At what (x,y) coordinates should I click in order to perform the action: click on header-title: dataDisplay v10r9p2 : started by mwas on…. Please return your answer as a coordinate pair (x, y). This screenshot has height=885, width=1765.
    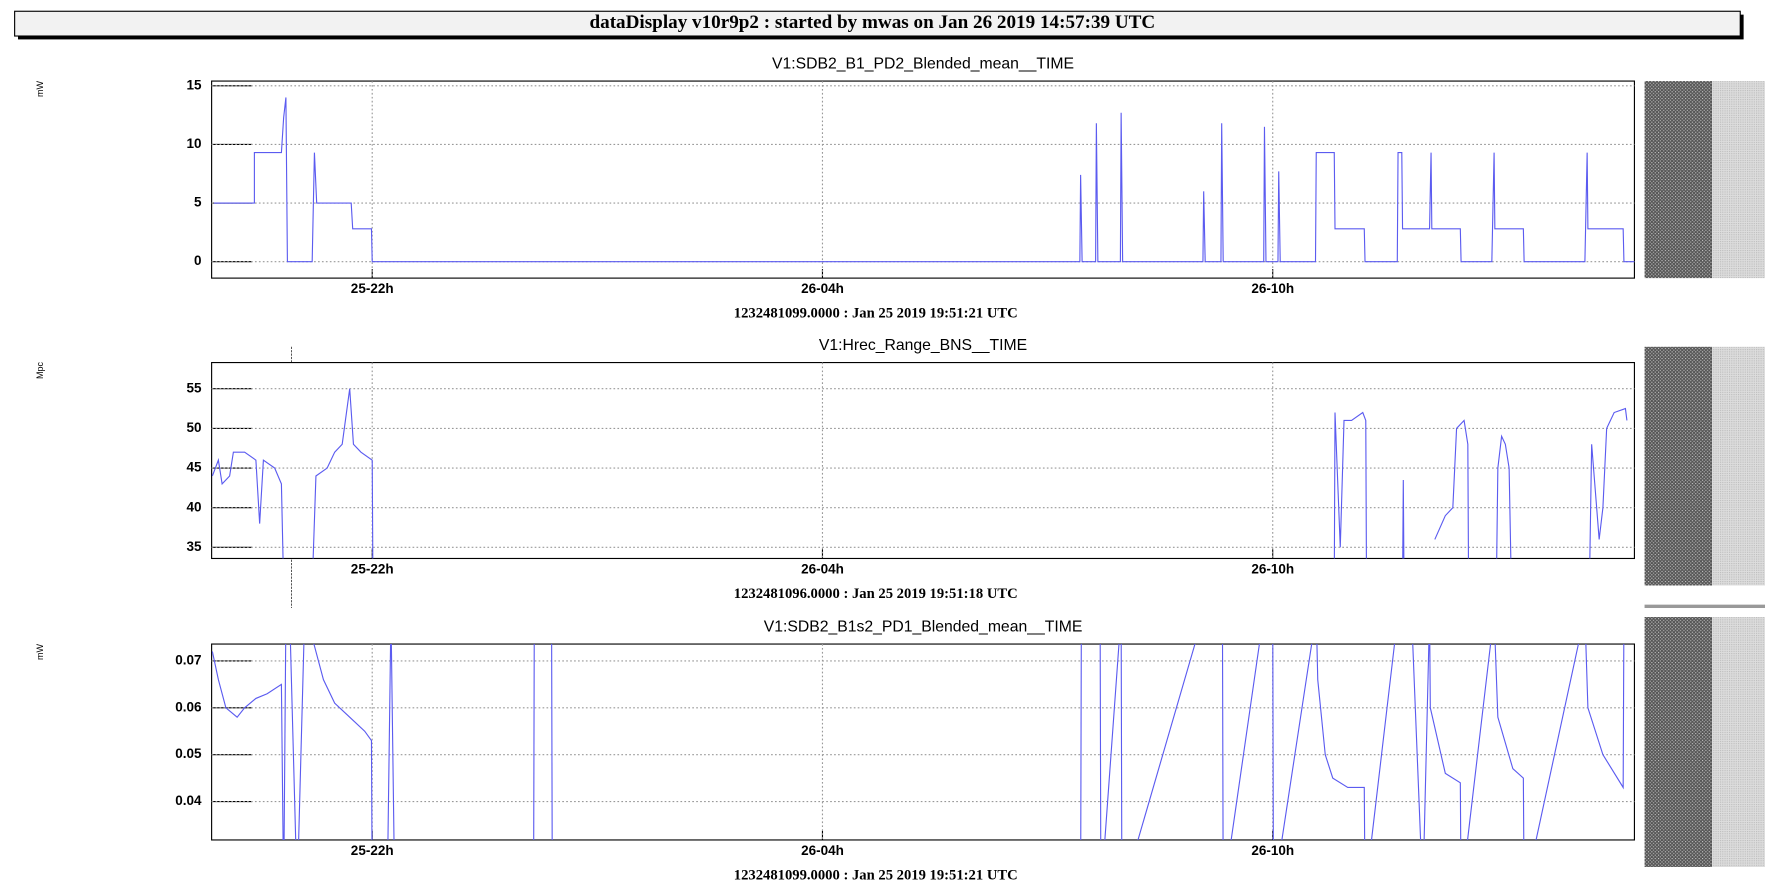
    Looking at the image, I should click on (873, 22).